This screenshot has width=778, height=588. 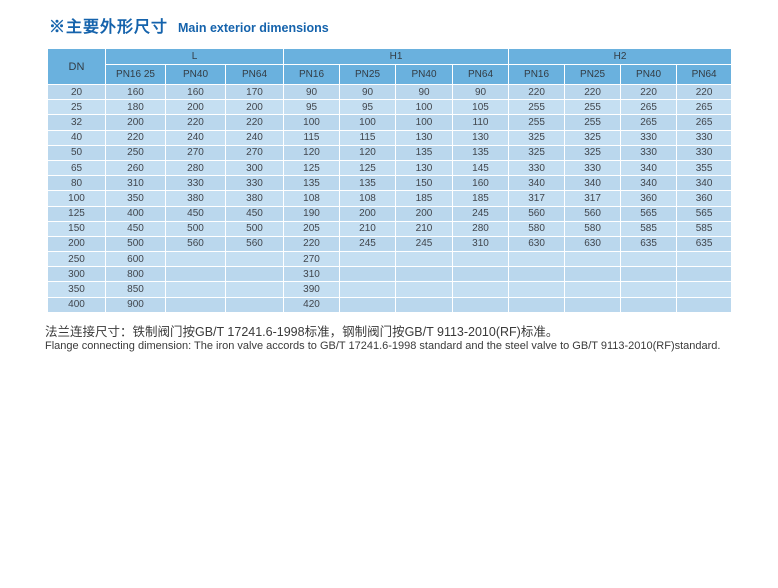 What do you see at coordinates (195, 74) in the screenshot?
I see `sub-header-cell: PN40` at bounding box center [195, 74].